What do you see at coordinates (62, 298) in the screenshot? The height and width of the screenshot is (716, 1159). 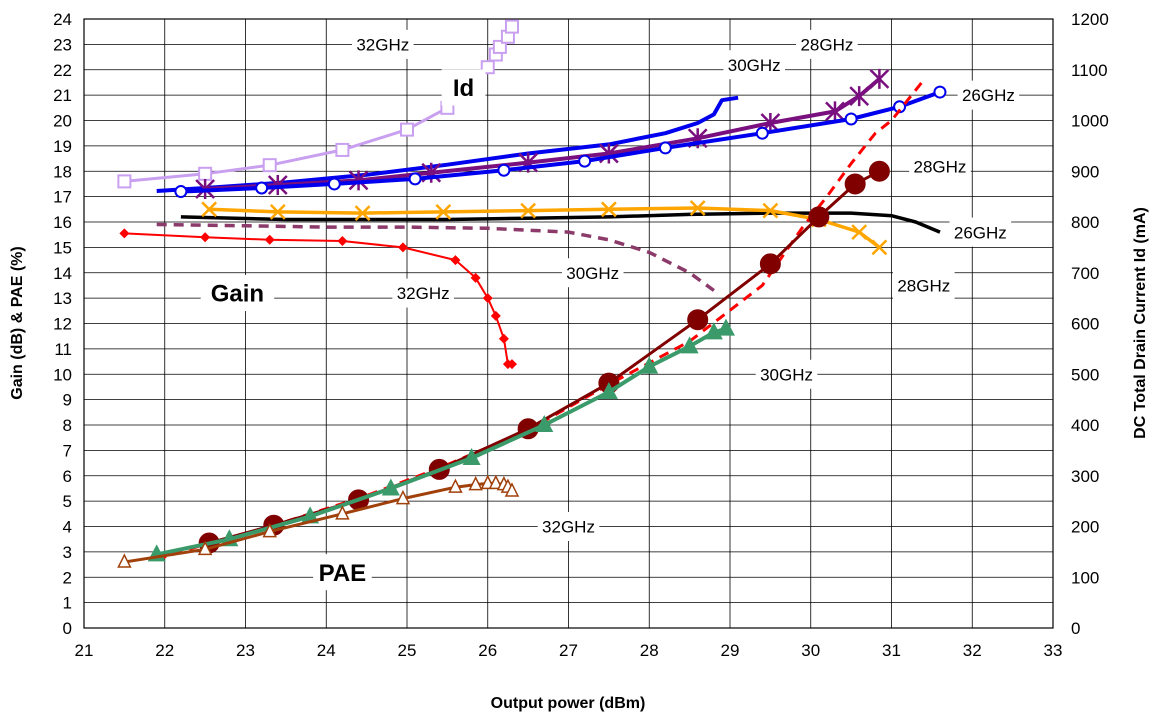 I see `y-tick-label: 13` at bounding box center [62, 298].